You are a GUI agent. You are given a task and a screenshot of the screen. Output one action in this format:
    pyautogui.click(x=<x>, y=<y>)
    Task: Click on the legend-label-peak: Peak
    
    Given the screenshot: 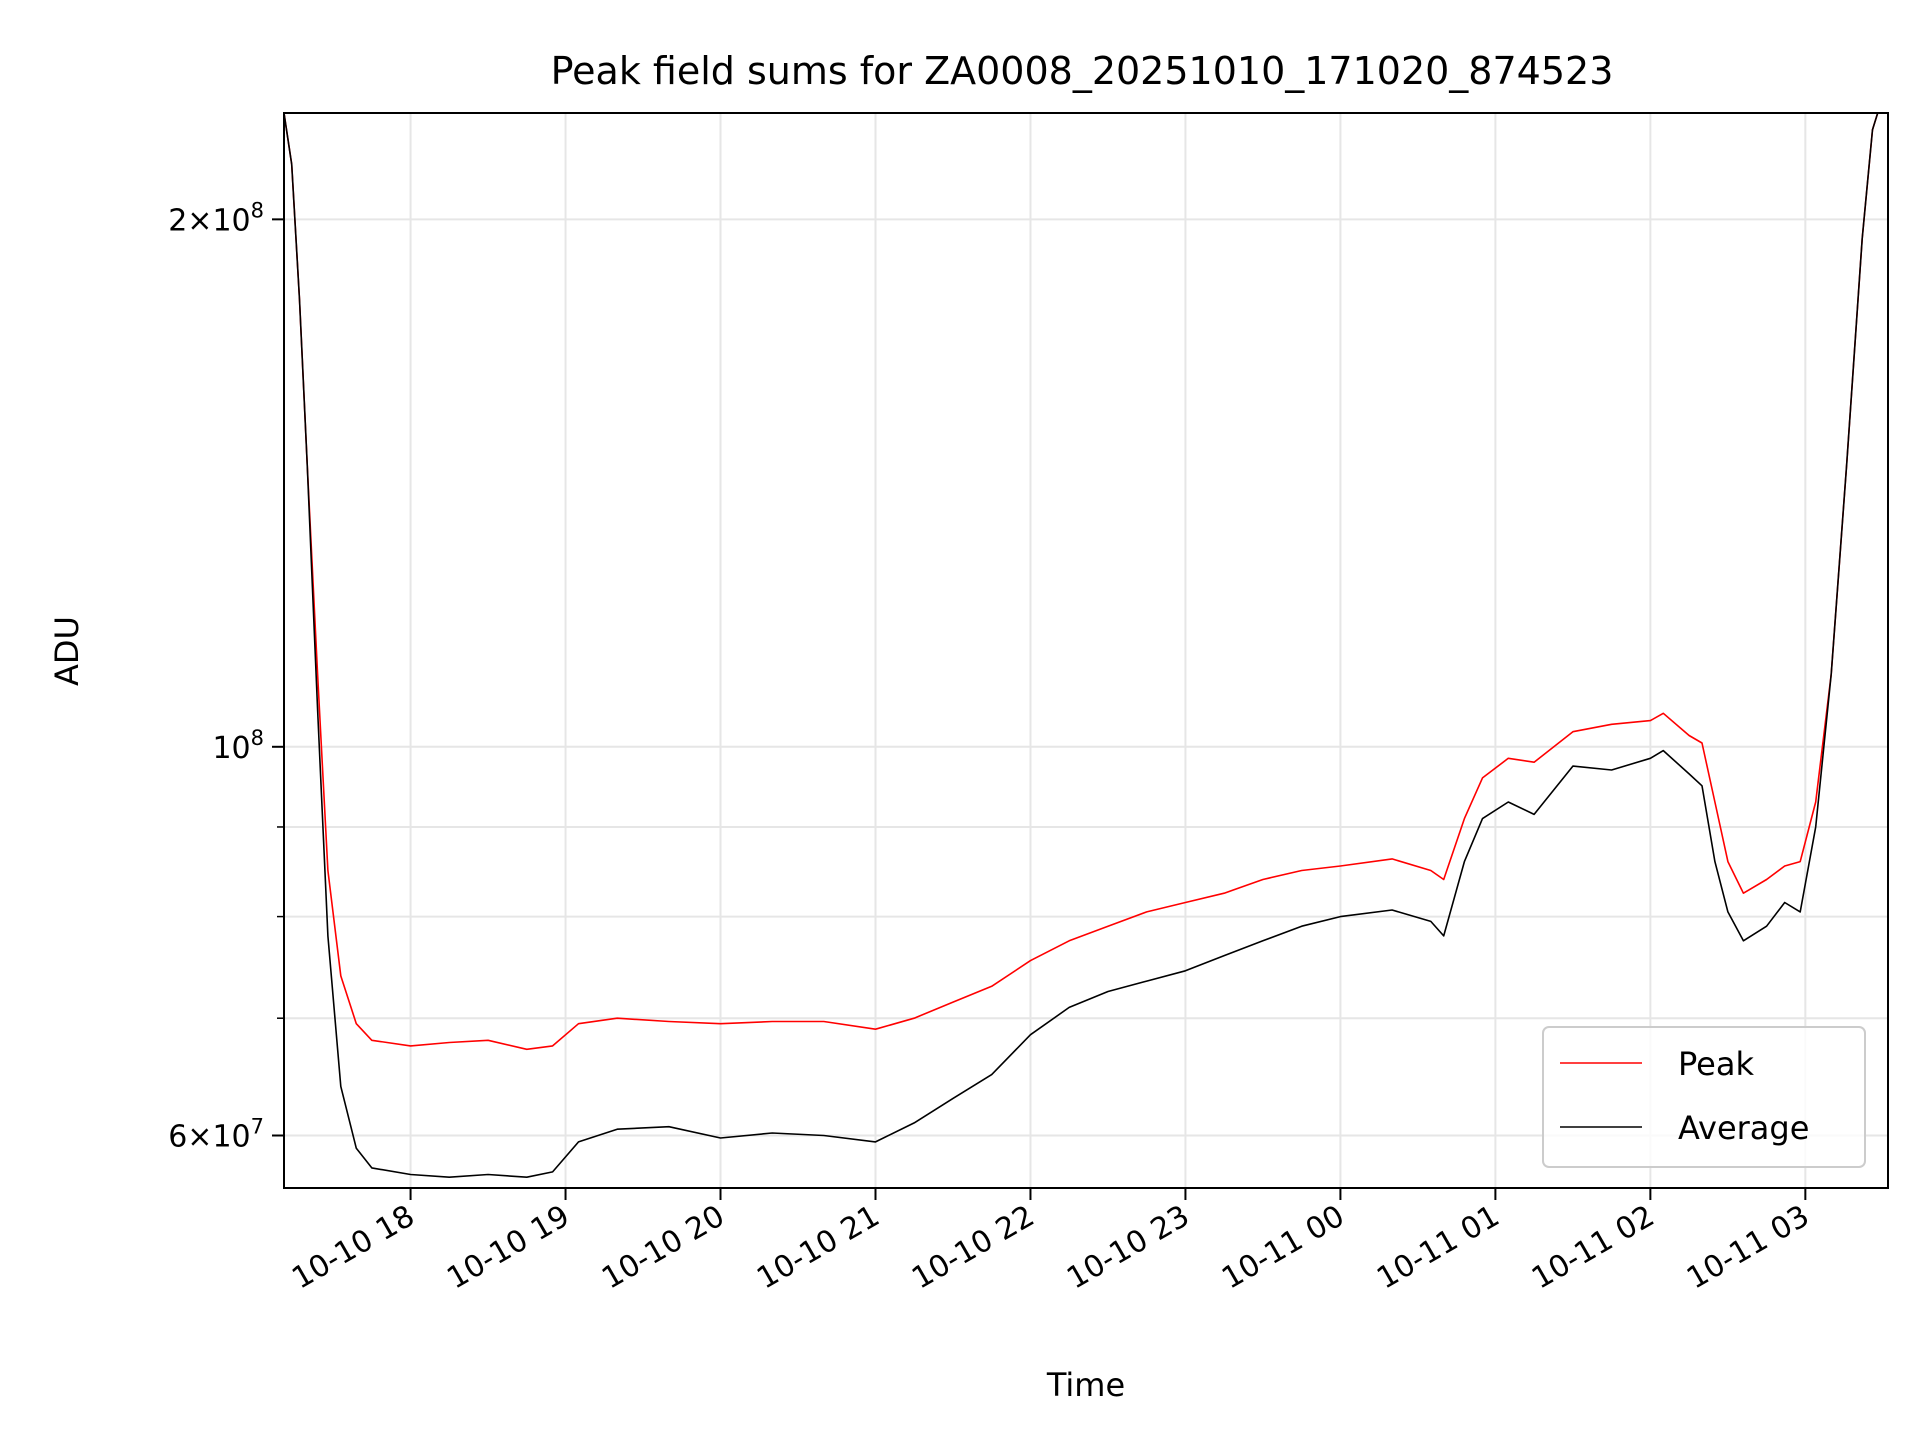 What is the action you would take?
    pyautogui.click(x=1716, y=1064)
    